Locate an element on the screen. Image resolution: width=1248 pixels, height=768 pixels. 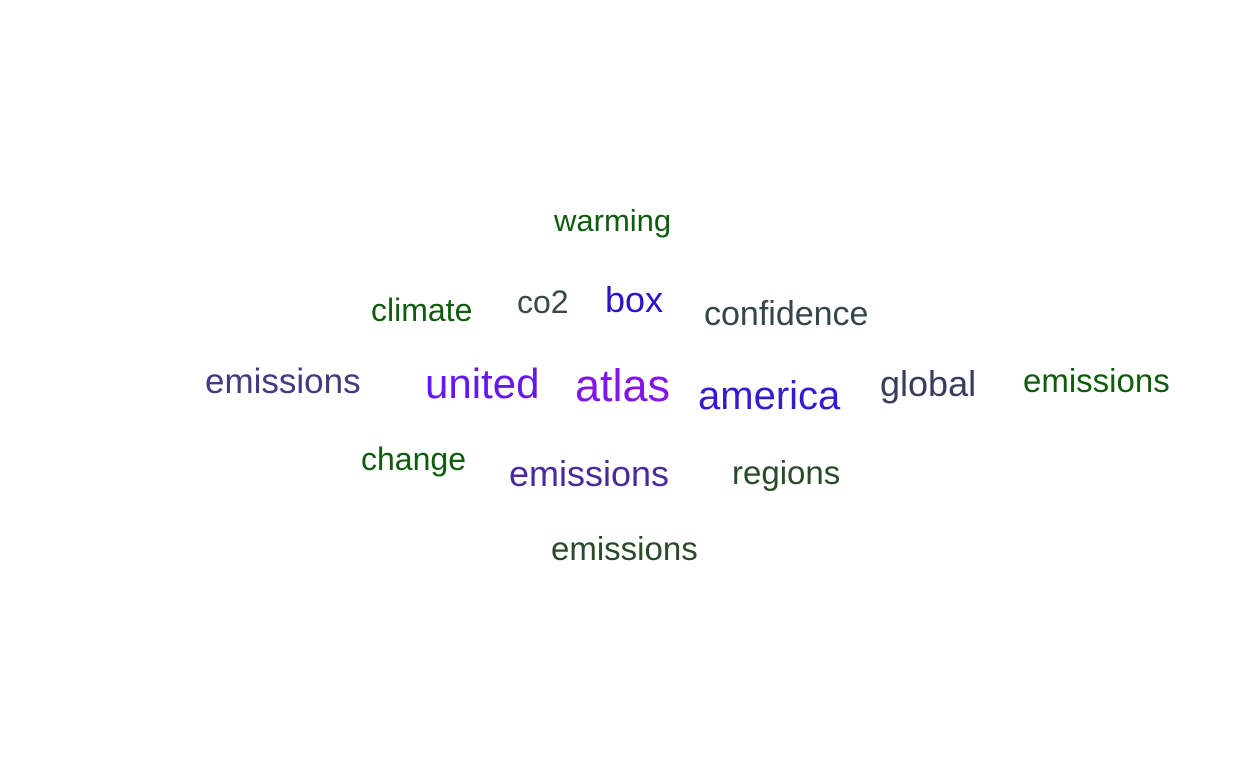
word-confidence: confidence is located at coordinates (786, 314).